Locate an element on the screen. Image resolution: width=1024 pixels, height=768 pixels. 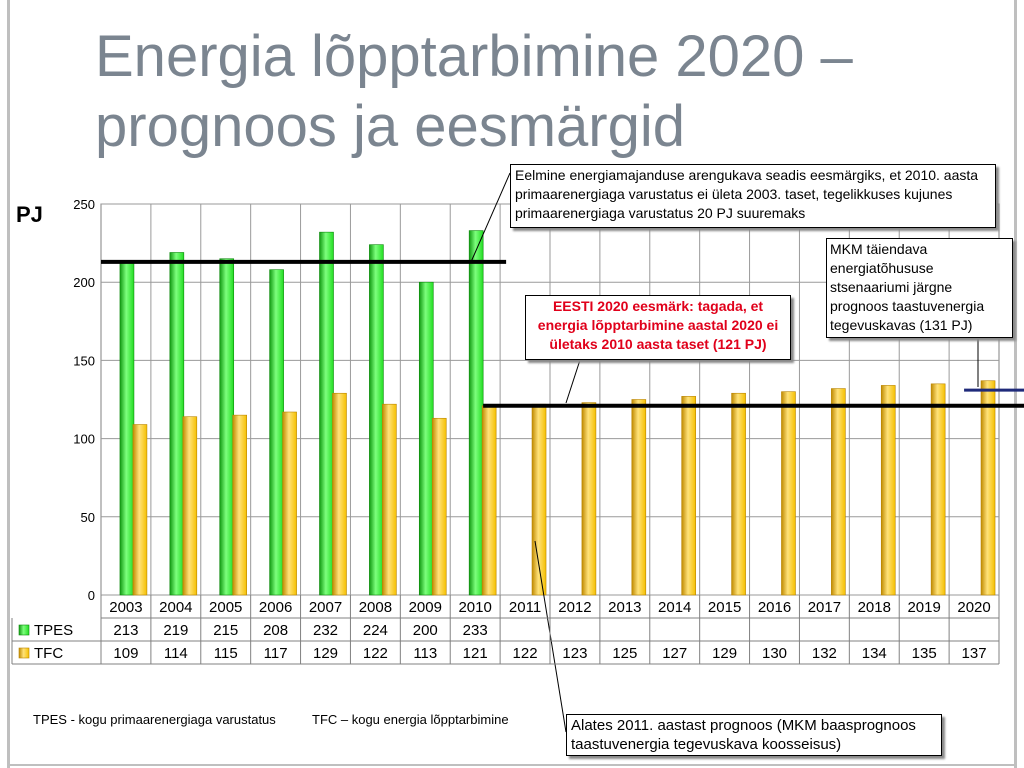
data-label-tfc: 135 is located at coordinates (924, 653).